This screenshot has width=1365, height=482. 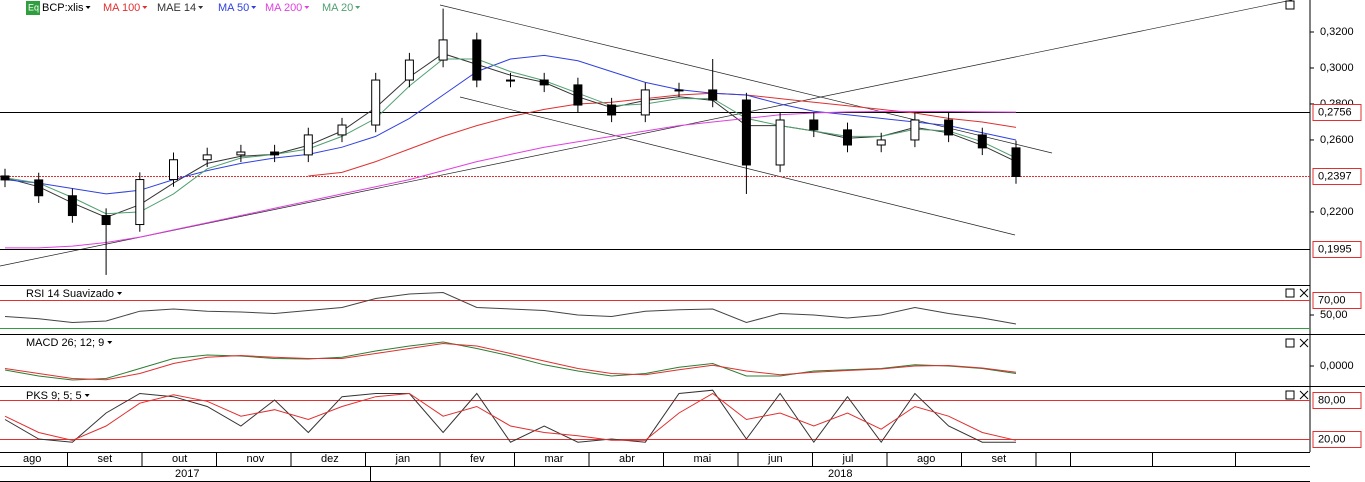 I want to click on y-tick-label: 0,0000, so click(x=1337, y=366).